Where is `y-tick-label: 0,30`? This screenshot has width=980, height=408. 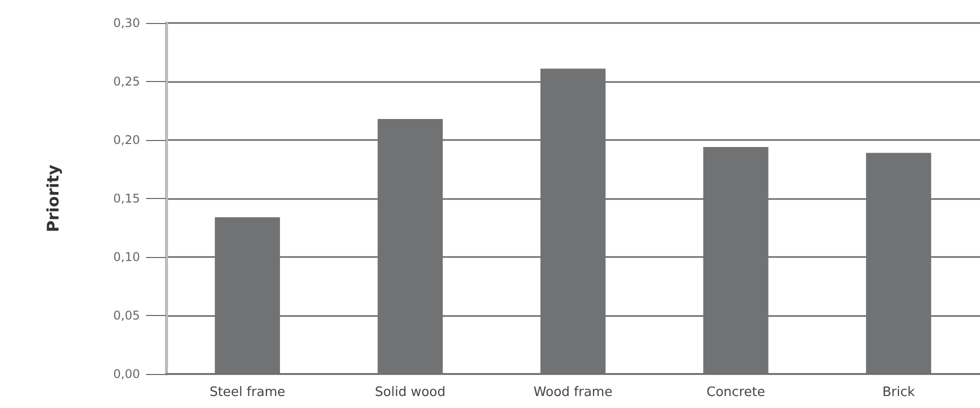
y-tick-label: 0,30 is located at coordinates (126, 23).